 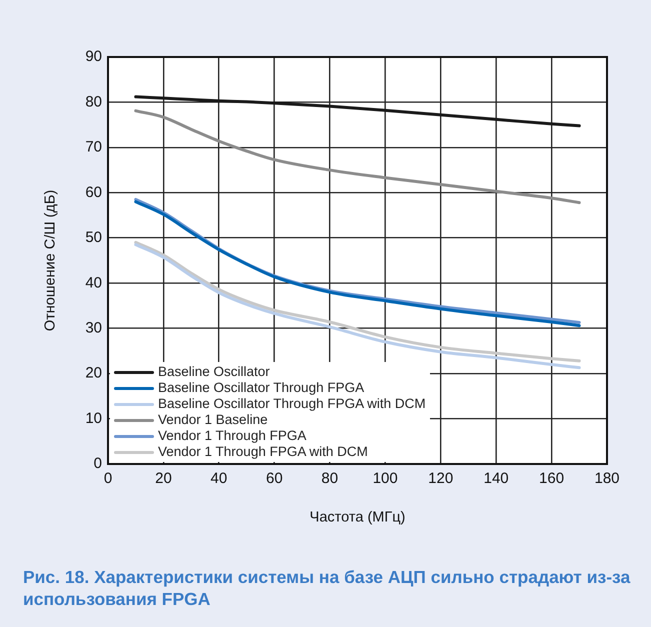 What do you see at coordinates (93, 57) in the screenshot?
I see `y-tick-label: 90` at bounding box center [93, 57].